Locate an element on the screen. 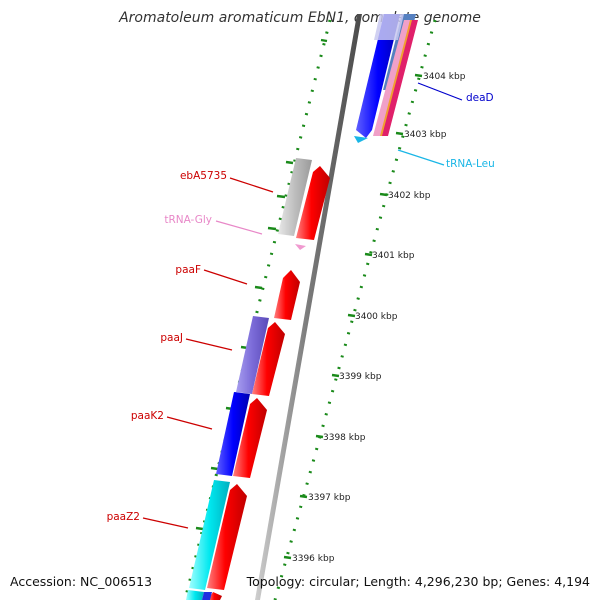 The height and width of the screenshot is (600, 600). paaK2-leader is located at coordinates (189, 423).